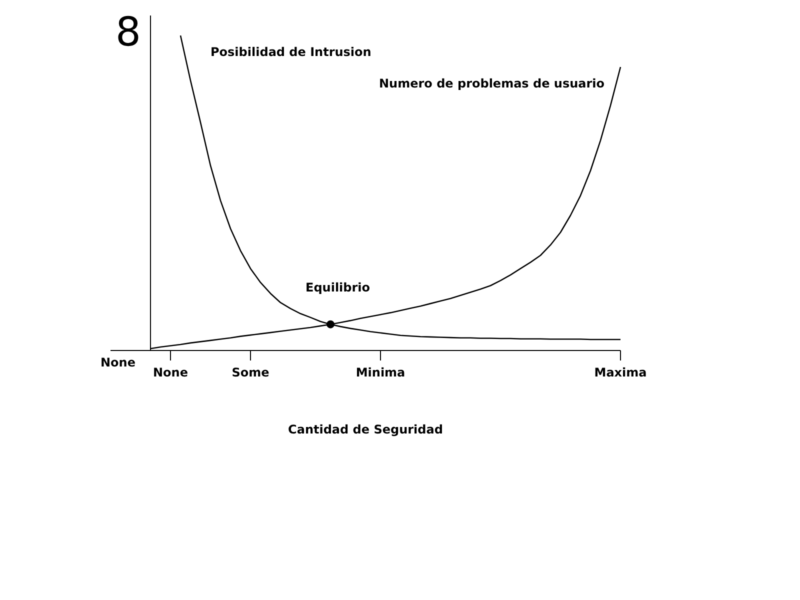 This screenshot has width=800, height=600. What do you see at coordinates (620, 373) in the screenshot?
I see `x-tick-label: Maxima` at bounding box center [620, 373].